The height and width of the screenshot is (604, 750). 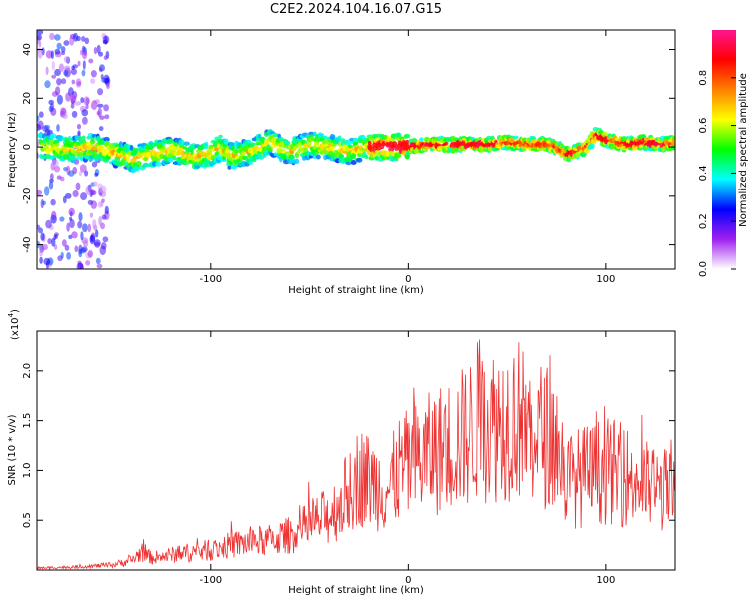 What do you see at coordinates (27, 49) in the screenshot?
I see `y-tick-label: 40` at bounding box center [27, 49].